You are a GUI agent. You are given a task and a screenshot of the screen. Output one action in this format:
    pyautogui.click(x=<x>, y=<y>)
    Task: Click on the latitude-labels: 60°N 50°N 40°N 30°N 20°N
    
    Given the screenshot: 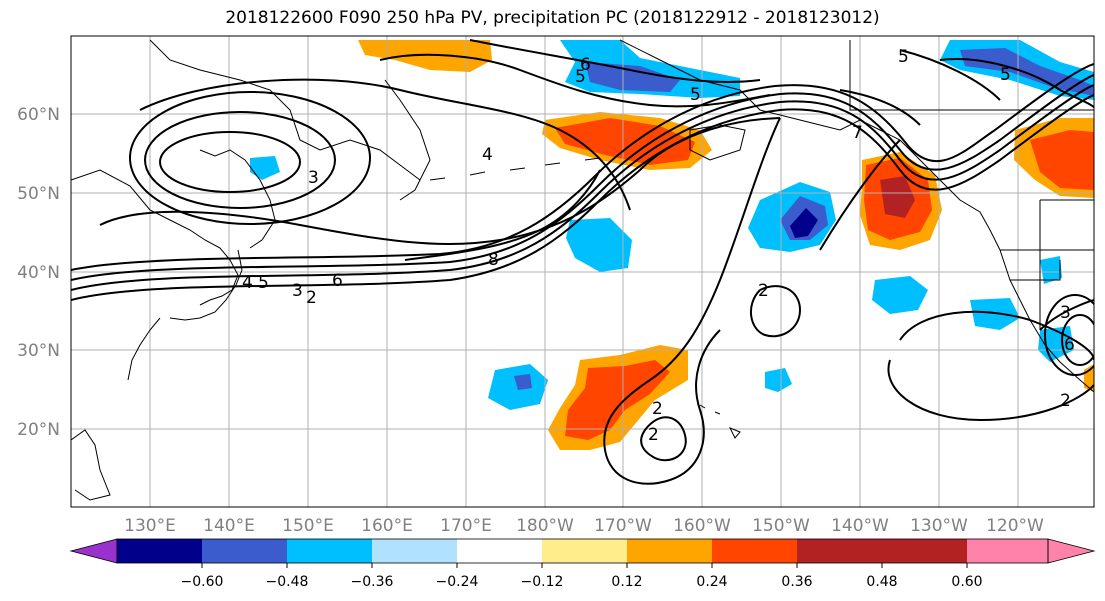 What is the action you would take?
    pyautogui.click(x=38, y=272)
    